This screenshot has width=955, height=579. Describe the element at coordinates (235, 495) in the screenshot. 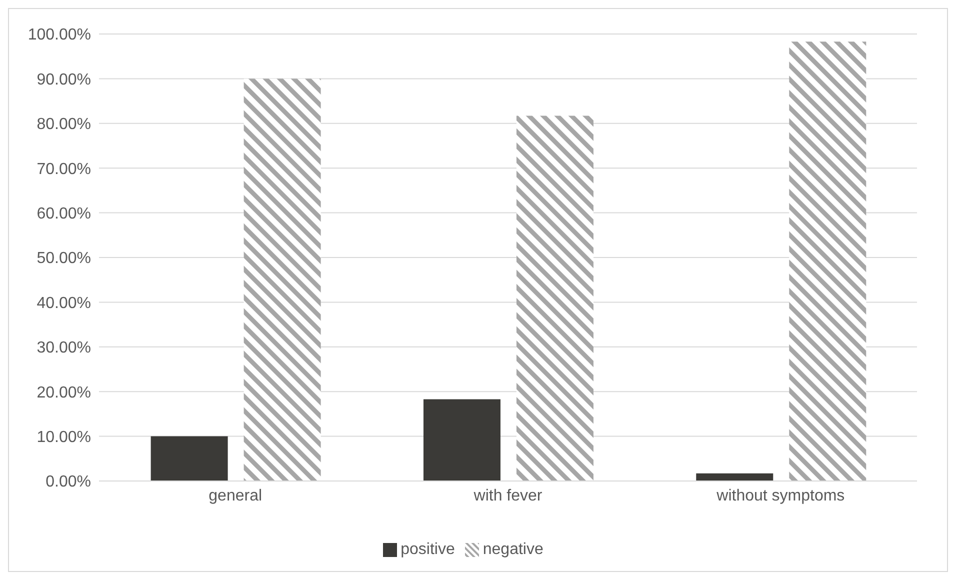

I see `x-tick-label: general` at that location.